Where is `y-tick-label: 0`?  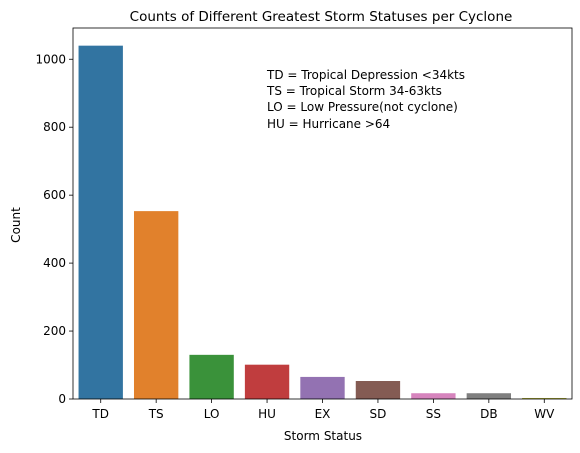 y-tick-label: 0 is located at coordinates (62, 399).